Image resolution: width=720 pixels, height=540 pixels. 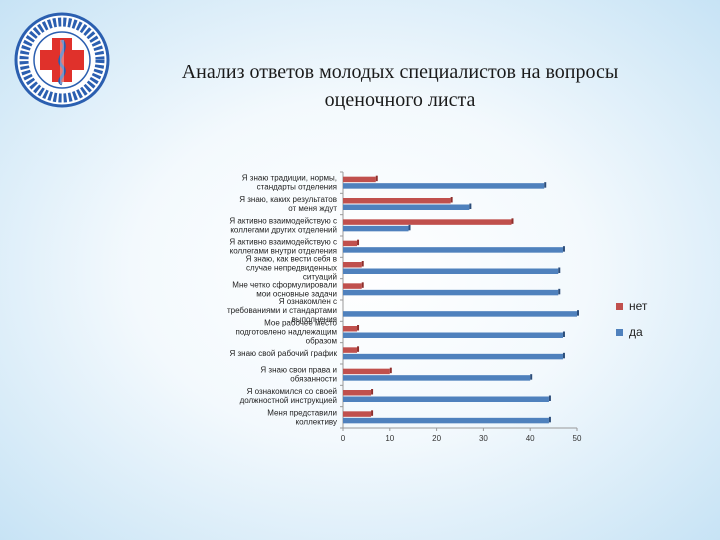 What do you see at coordinates (397, 201) in the screenshot?
I see `bar-нет-1` at bounding box center [397, 201].